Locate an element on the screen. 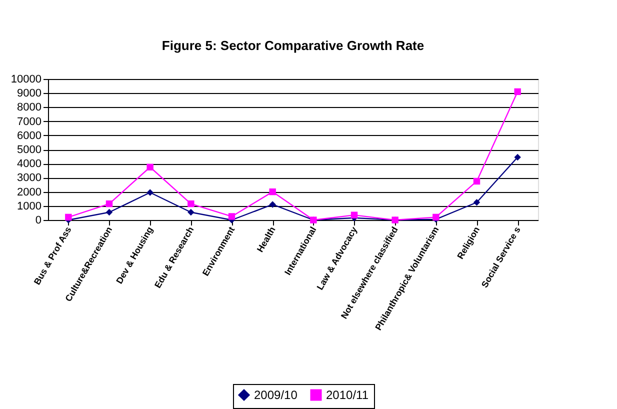  y-tick-label: 0 is located at coordinates (38, 220).